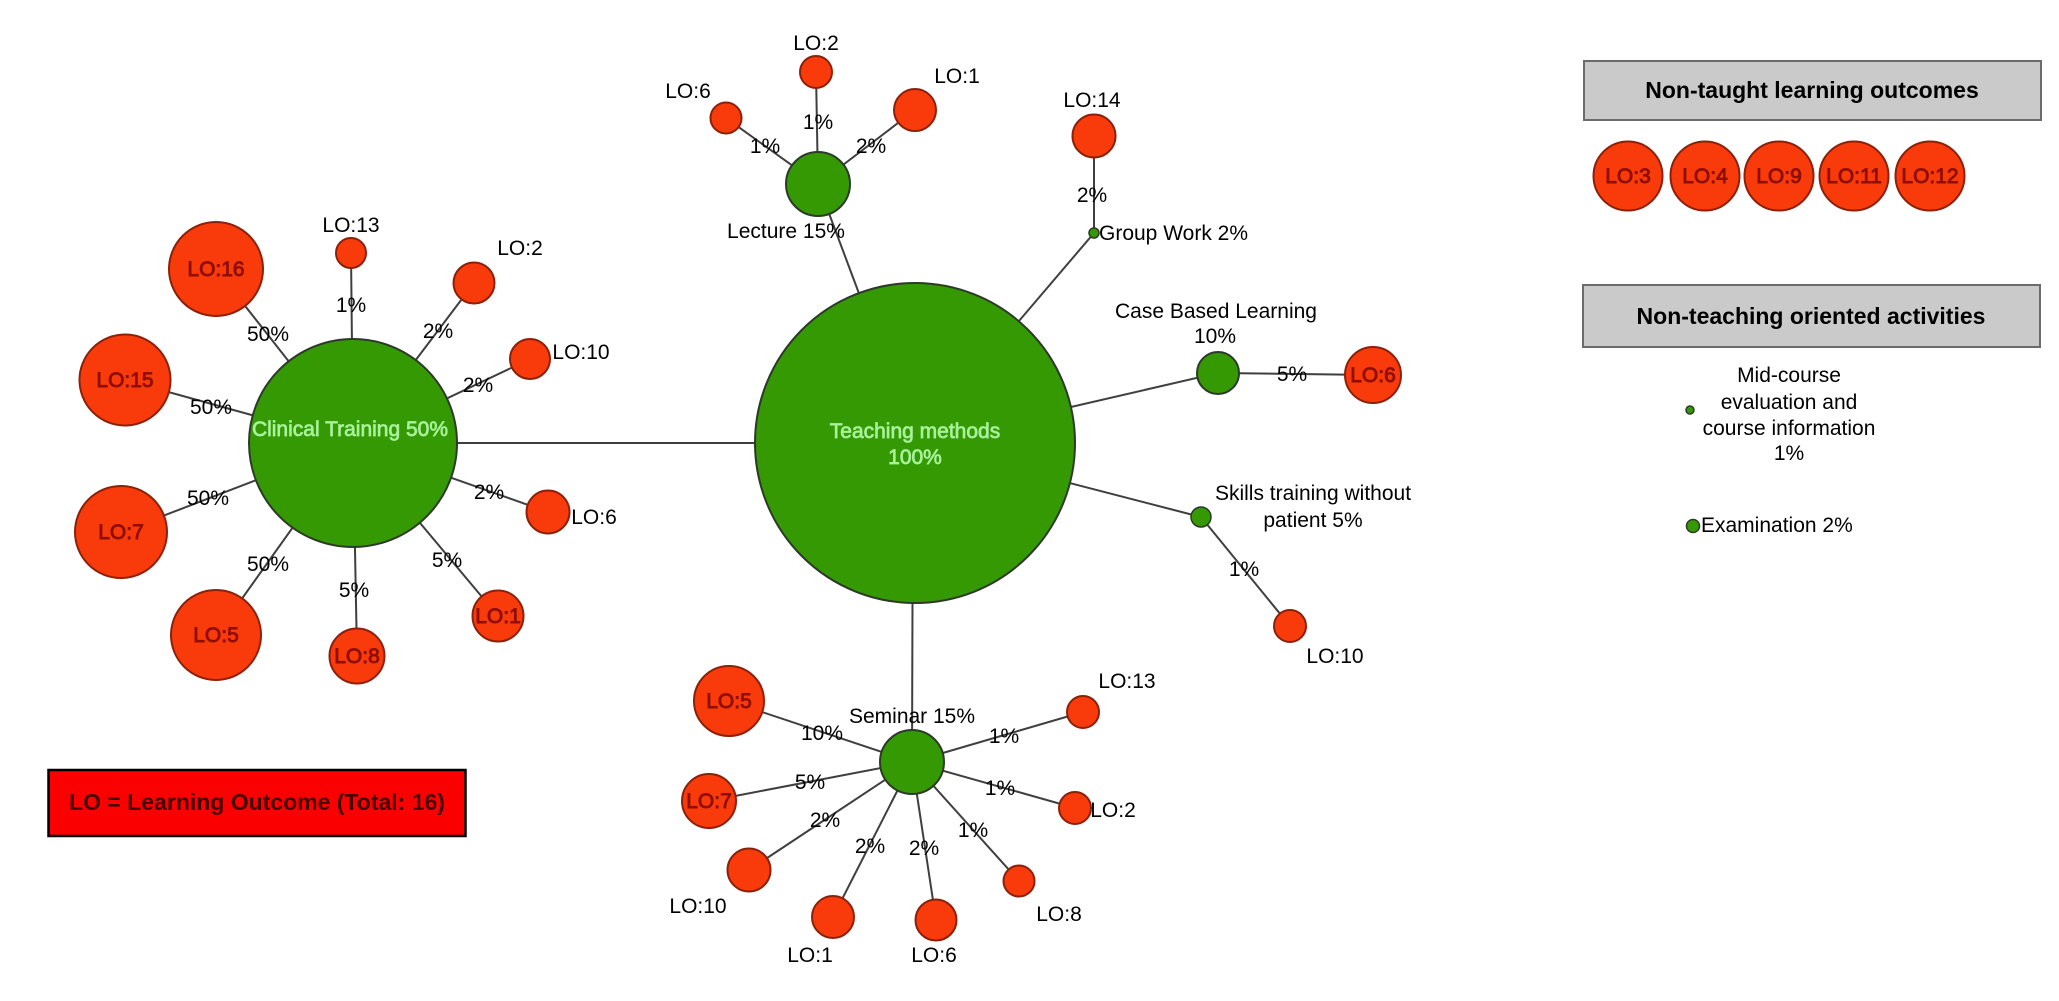  I want to click on svg-text: LO:16, so click(215, 269).